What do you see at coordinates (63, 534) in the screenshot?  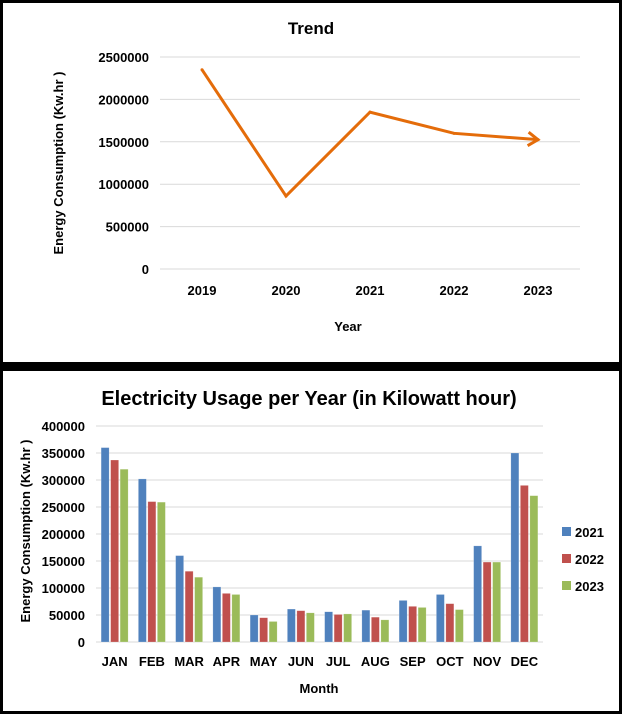 I see `y-tick-label: 200000` at bounding box center [63, 534].